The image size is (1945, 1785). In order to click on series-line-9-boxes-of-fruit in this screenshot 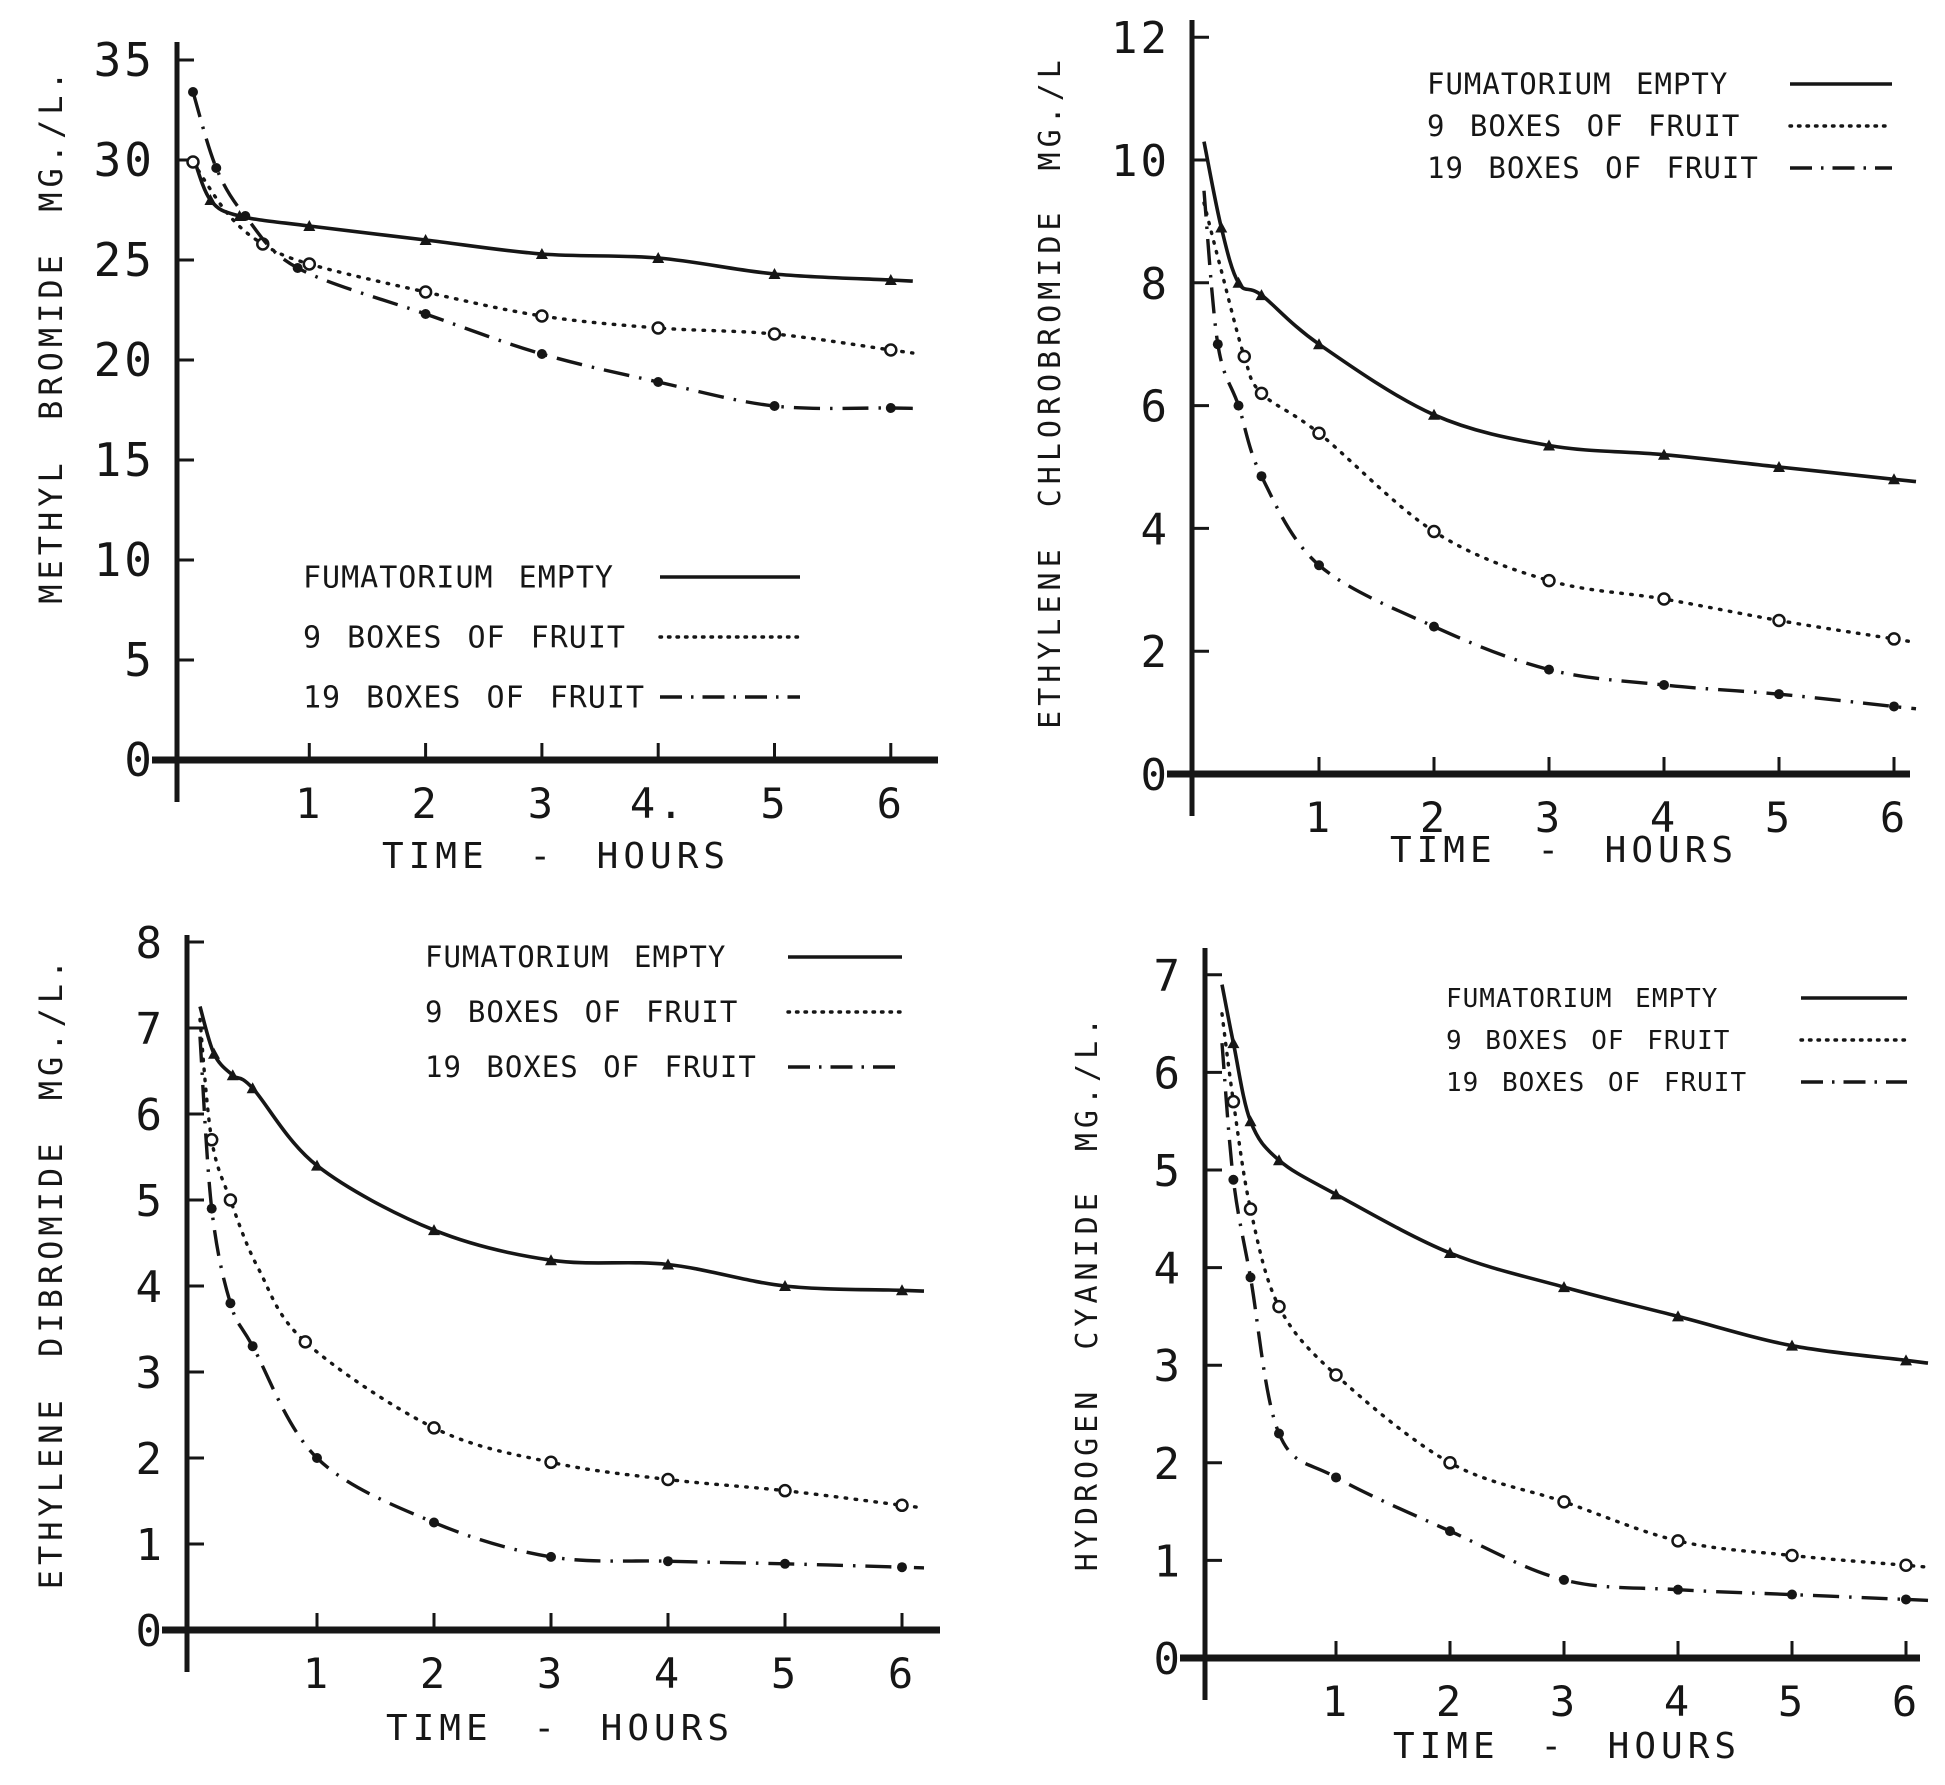, I will do `click(553, 257)`.